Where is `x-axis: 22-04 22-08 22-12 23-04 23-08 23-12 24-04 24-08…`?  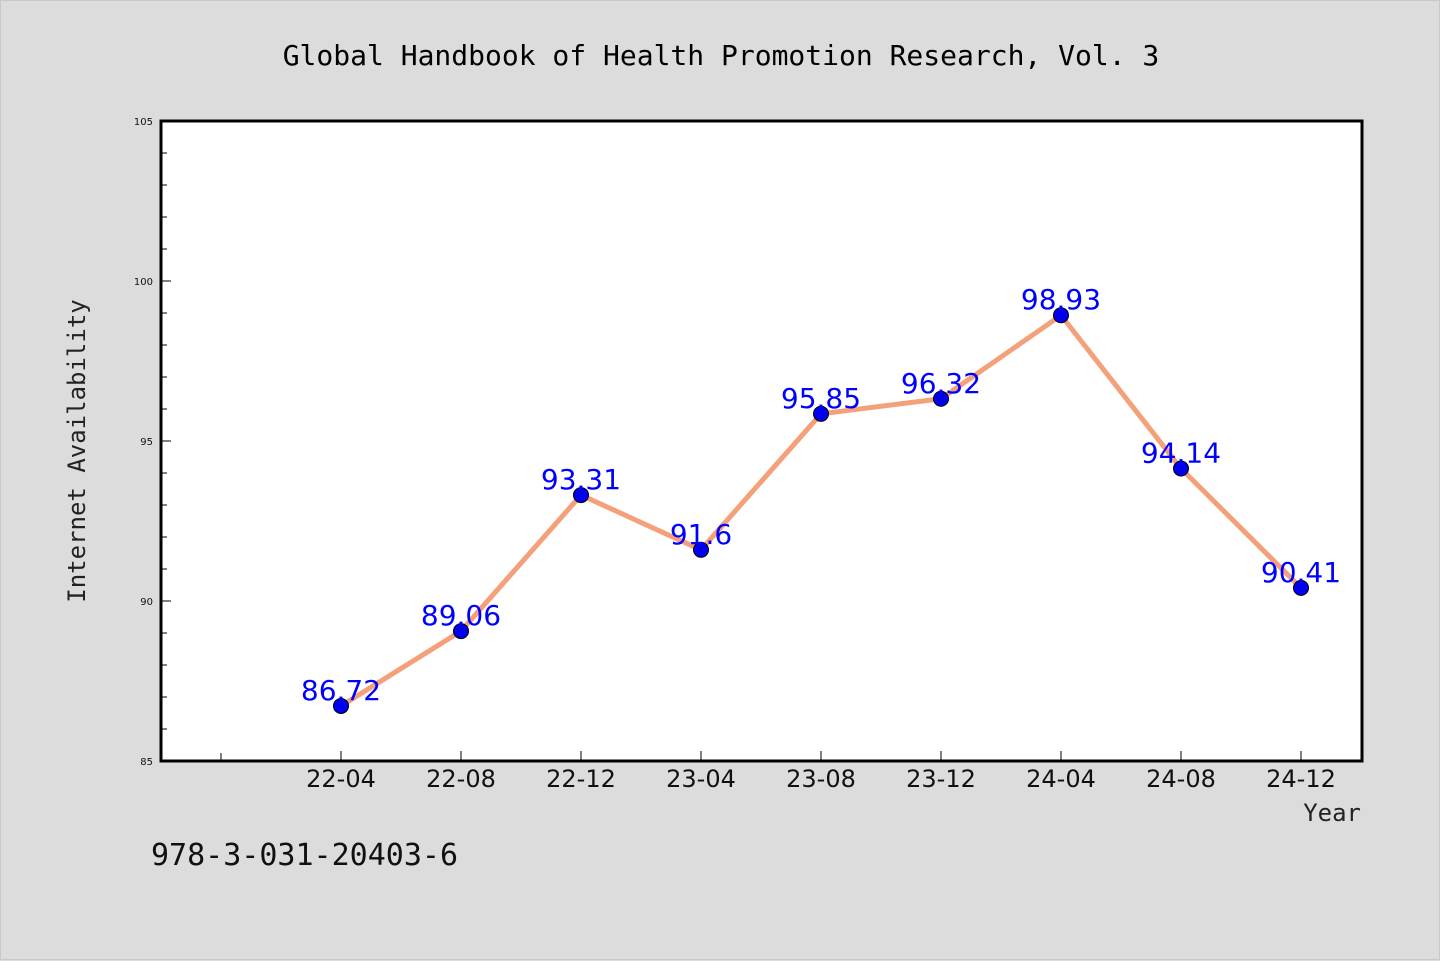 x-axis: 22-04 22-08 22-12 23-04 23-08 23-12 24-04 24-08… is located at coordinates (778, 772).